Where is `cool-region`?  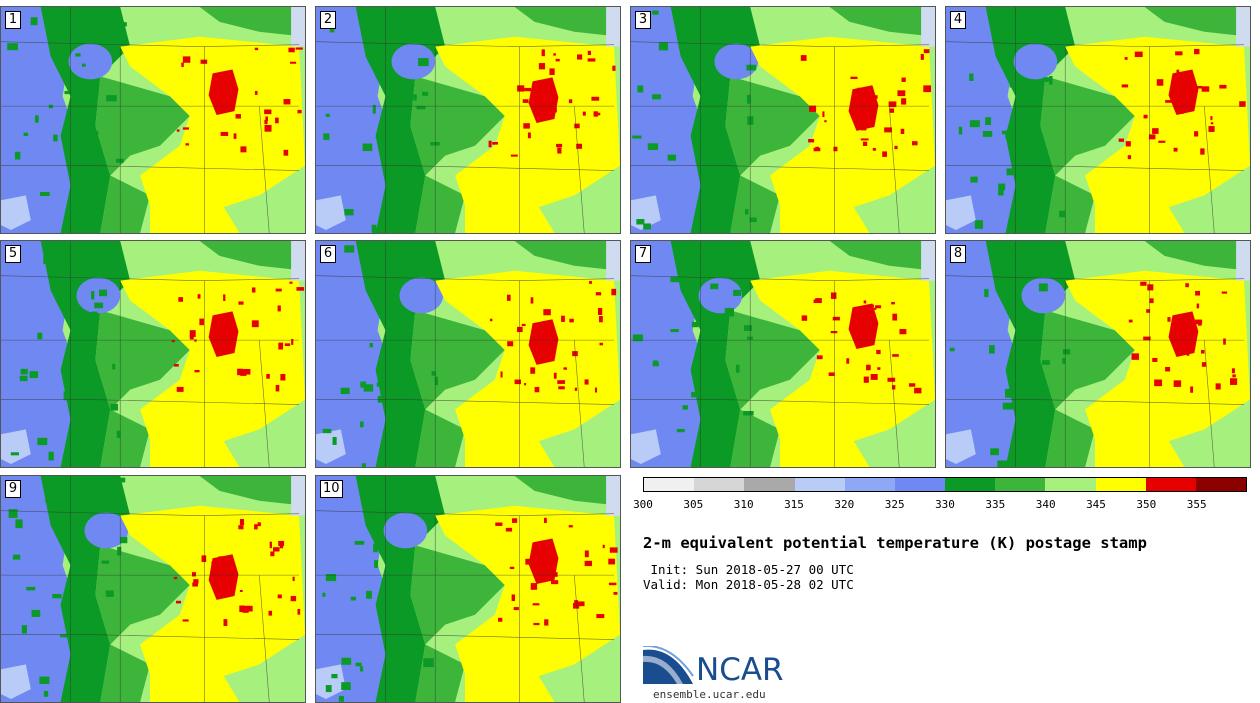 cool-region is located at coordinates (413, 61).